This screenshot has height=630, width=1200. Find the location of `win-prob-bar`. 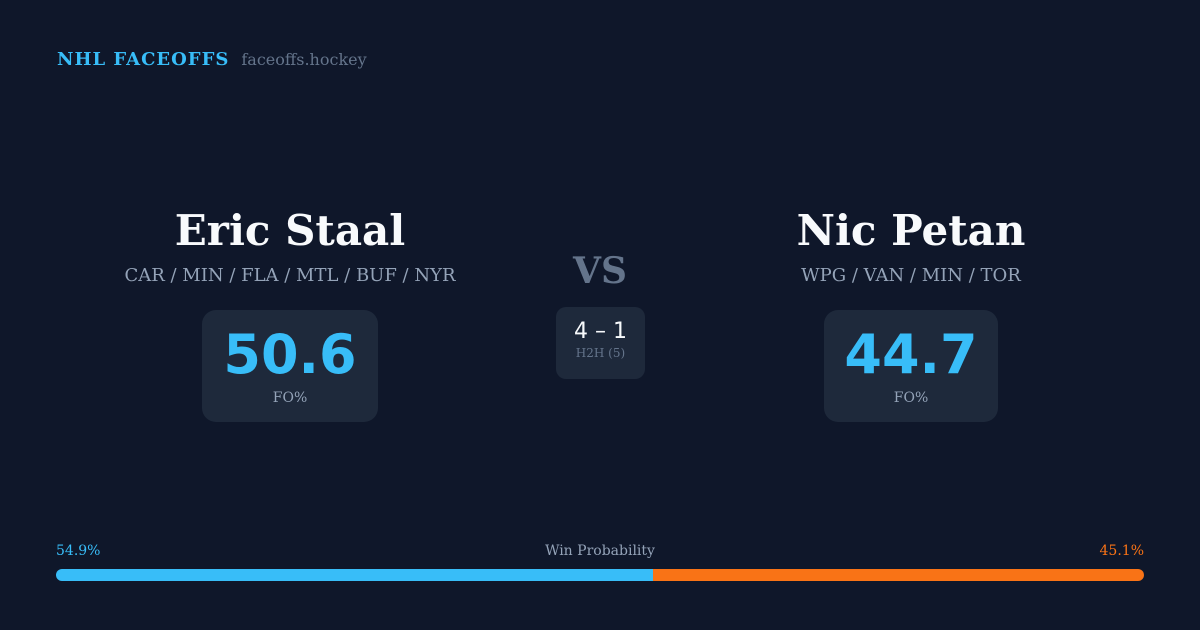

win-prob-bar is located at coordinates (600, 575).